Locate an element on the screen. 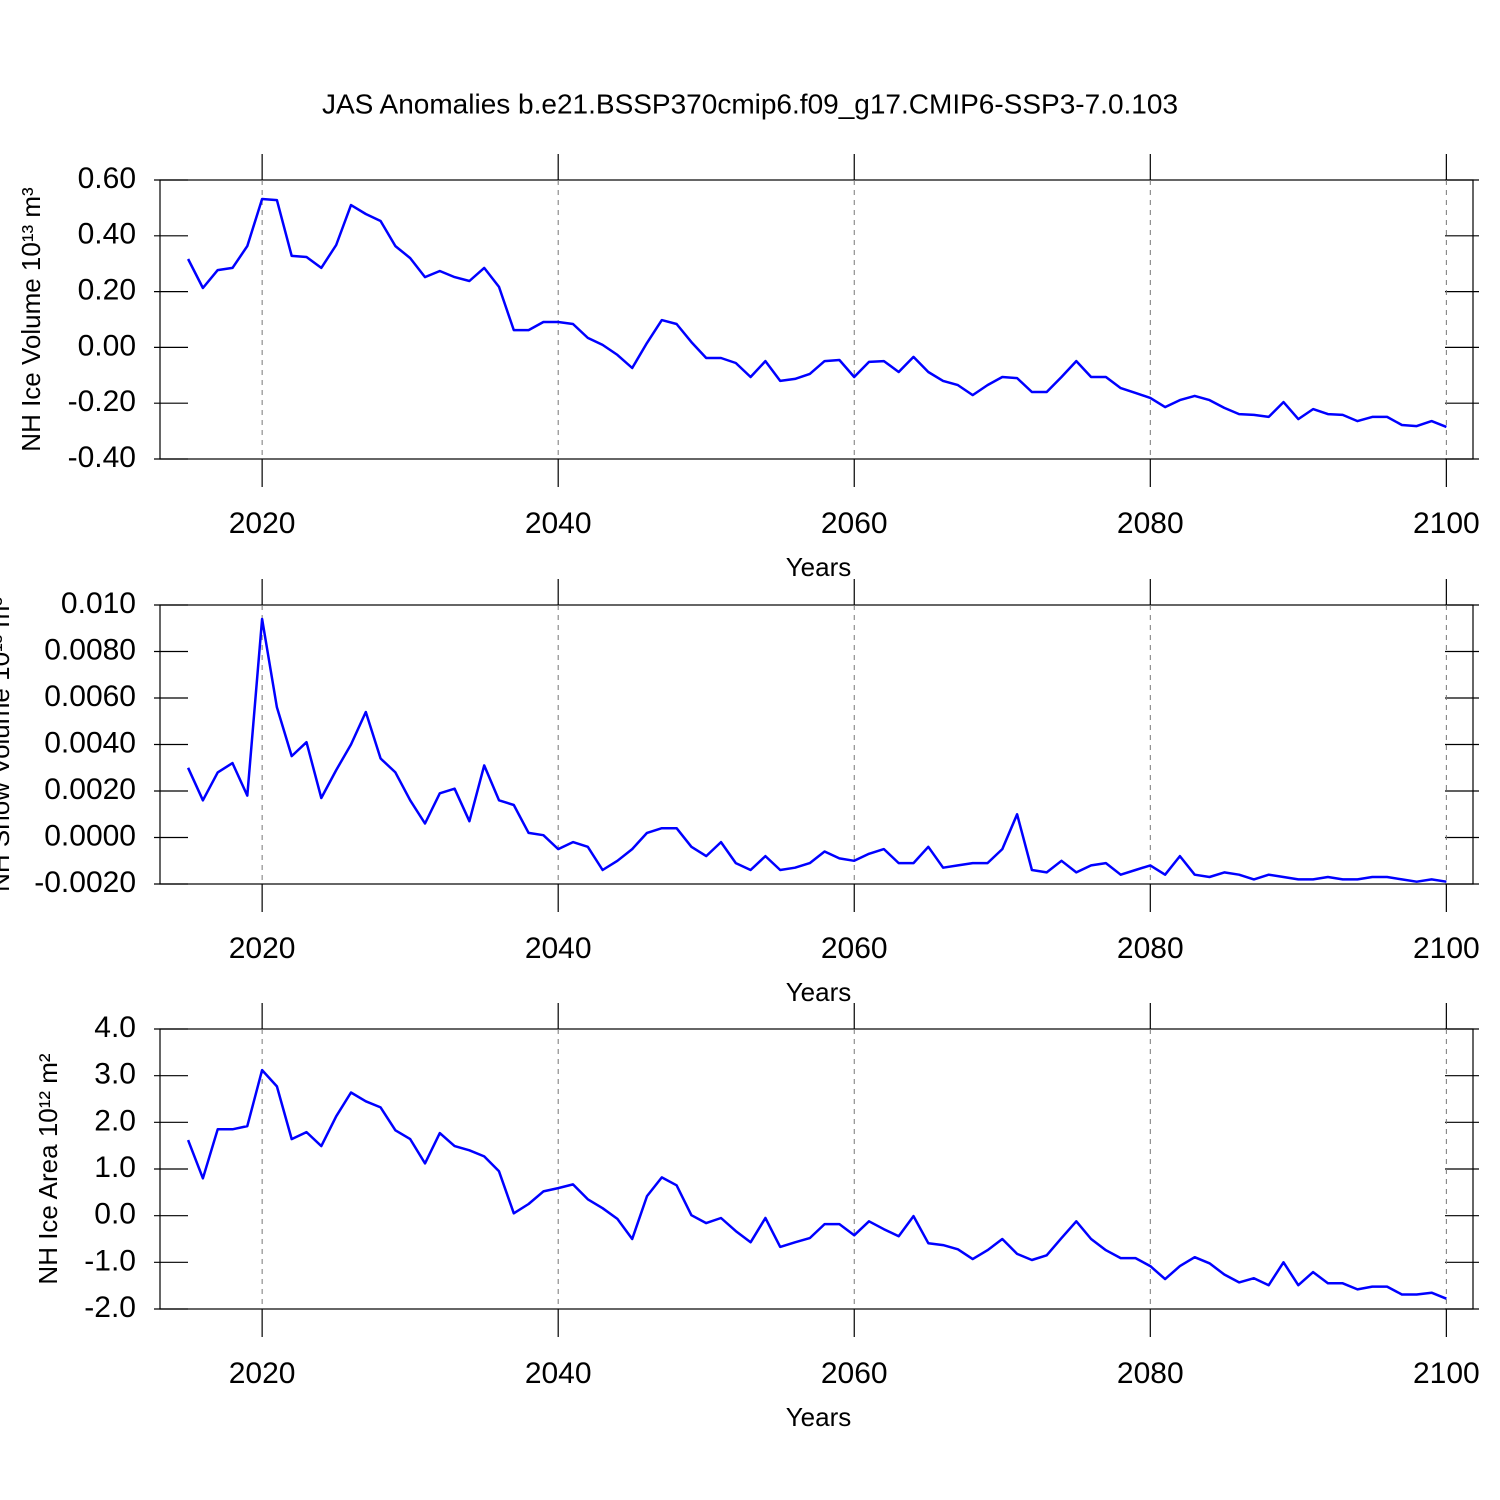  y-tick-label: 3.0 is located at coordinates (115, 1074).